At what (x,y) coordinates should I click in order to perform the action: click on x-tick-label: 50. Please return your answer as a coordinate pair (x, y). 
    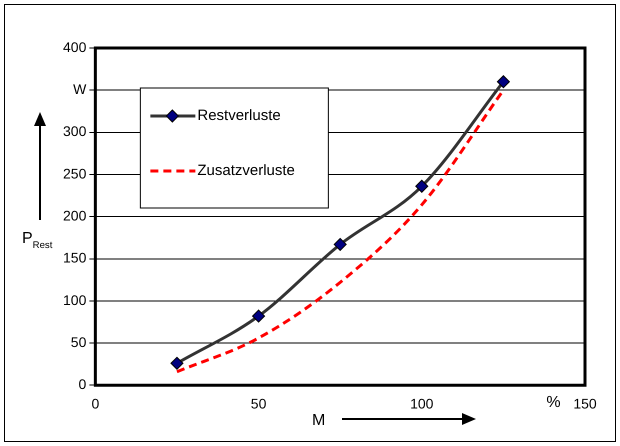
    Looking at the image, I should click on (258, 403).